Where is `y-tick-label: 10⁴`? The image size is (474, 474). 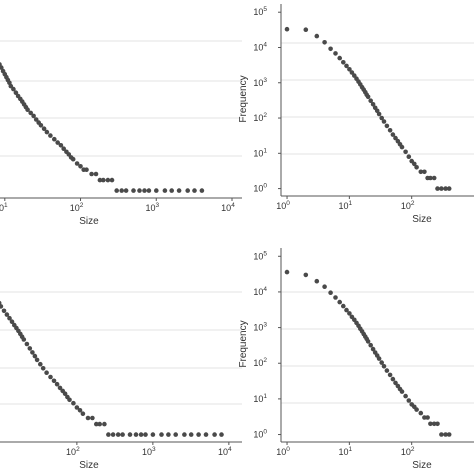 y-tick-label: 10⁴ is located at coordinates (260, 46).